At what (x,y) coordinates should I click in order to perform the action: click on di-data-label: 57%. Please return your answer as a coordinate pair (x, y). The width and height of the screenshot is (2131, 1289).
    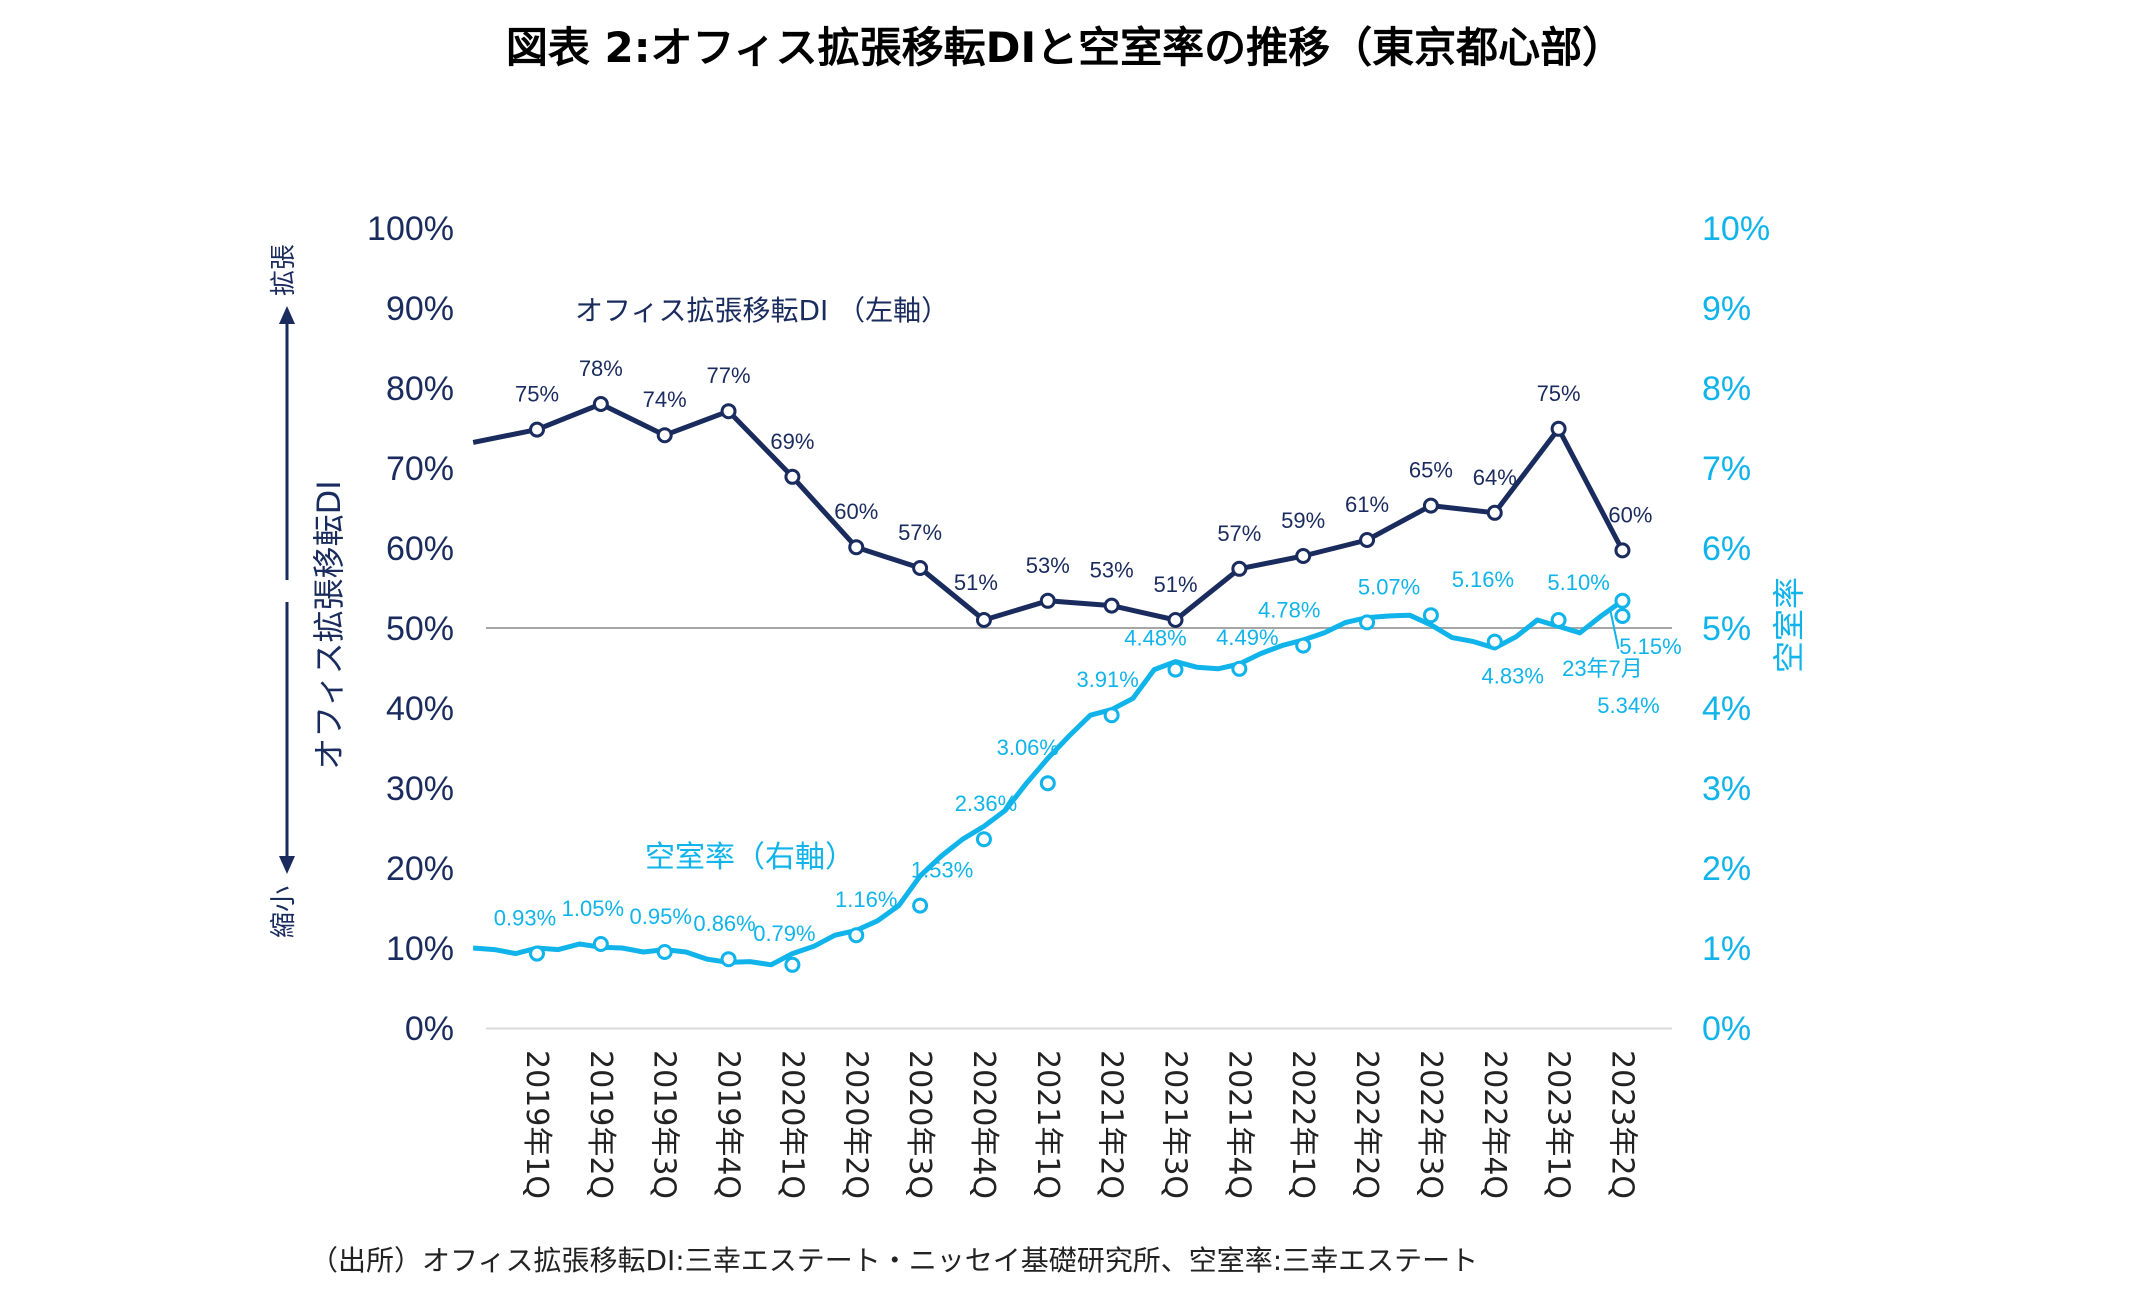
    Looking at the image, I should click on (1239, 533).